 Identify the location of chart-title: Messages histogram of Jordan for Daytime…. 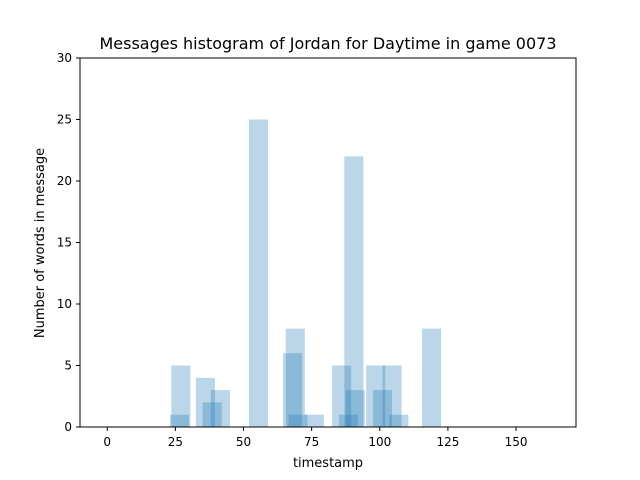
(327, 43).